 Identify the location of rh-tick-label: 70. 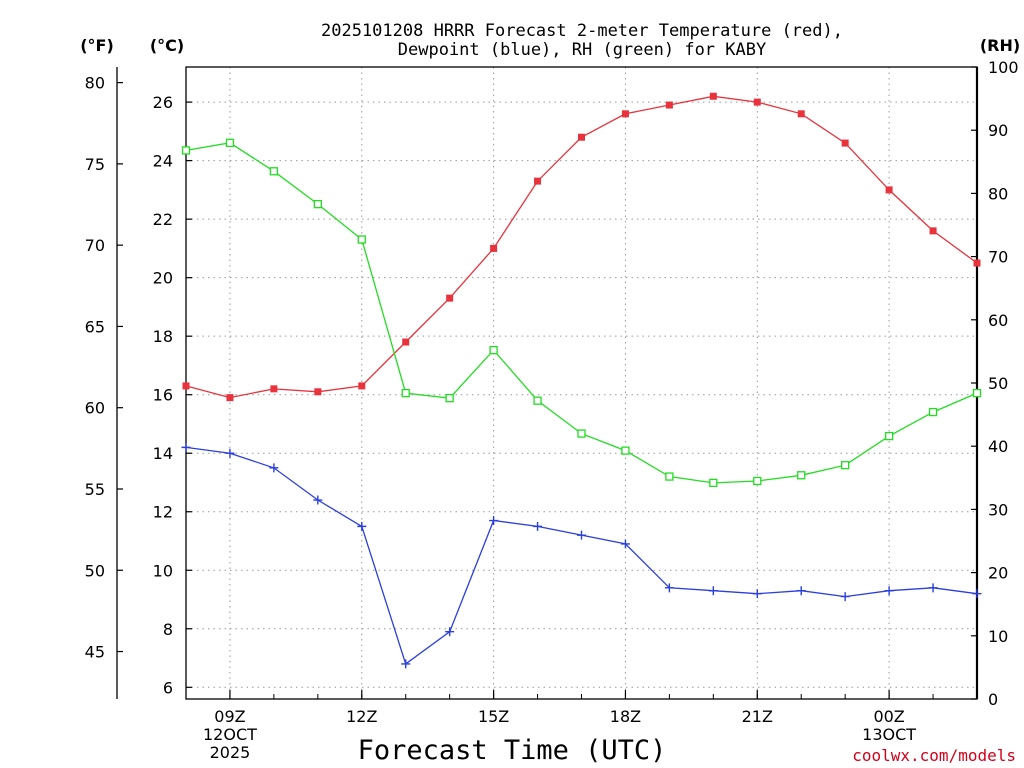
(998, 257).